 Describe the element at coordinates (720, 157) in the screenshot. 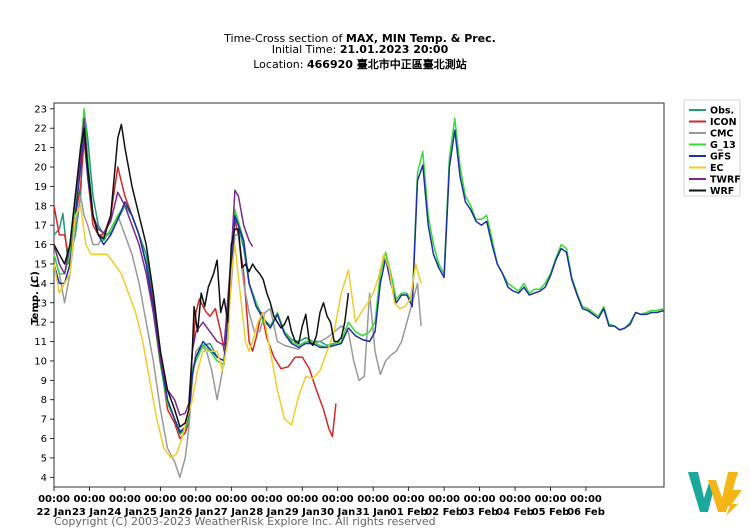

I see `legend-label: GFS` at that location.